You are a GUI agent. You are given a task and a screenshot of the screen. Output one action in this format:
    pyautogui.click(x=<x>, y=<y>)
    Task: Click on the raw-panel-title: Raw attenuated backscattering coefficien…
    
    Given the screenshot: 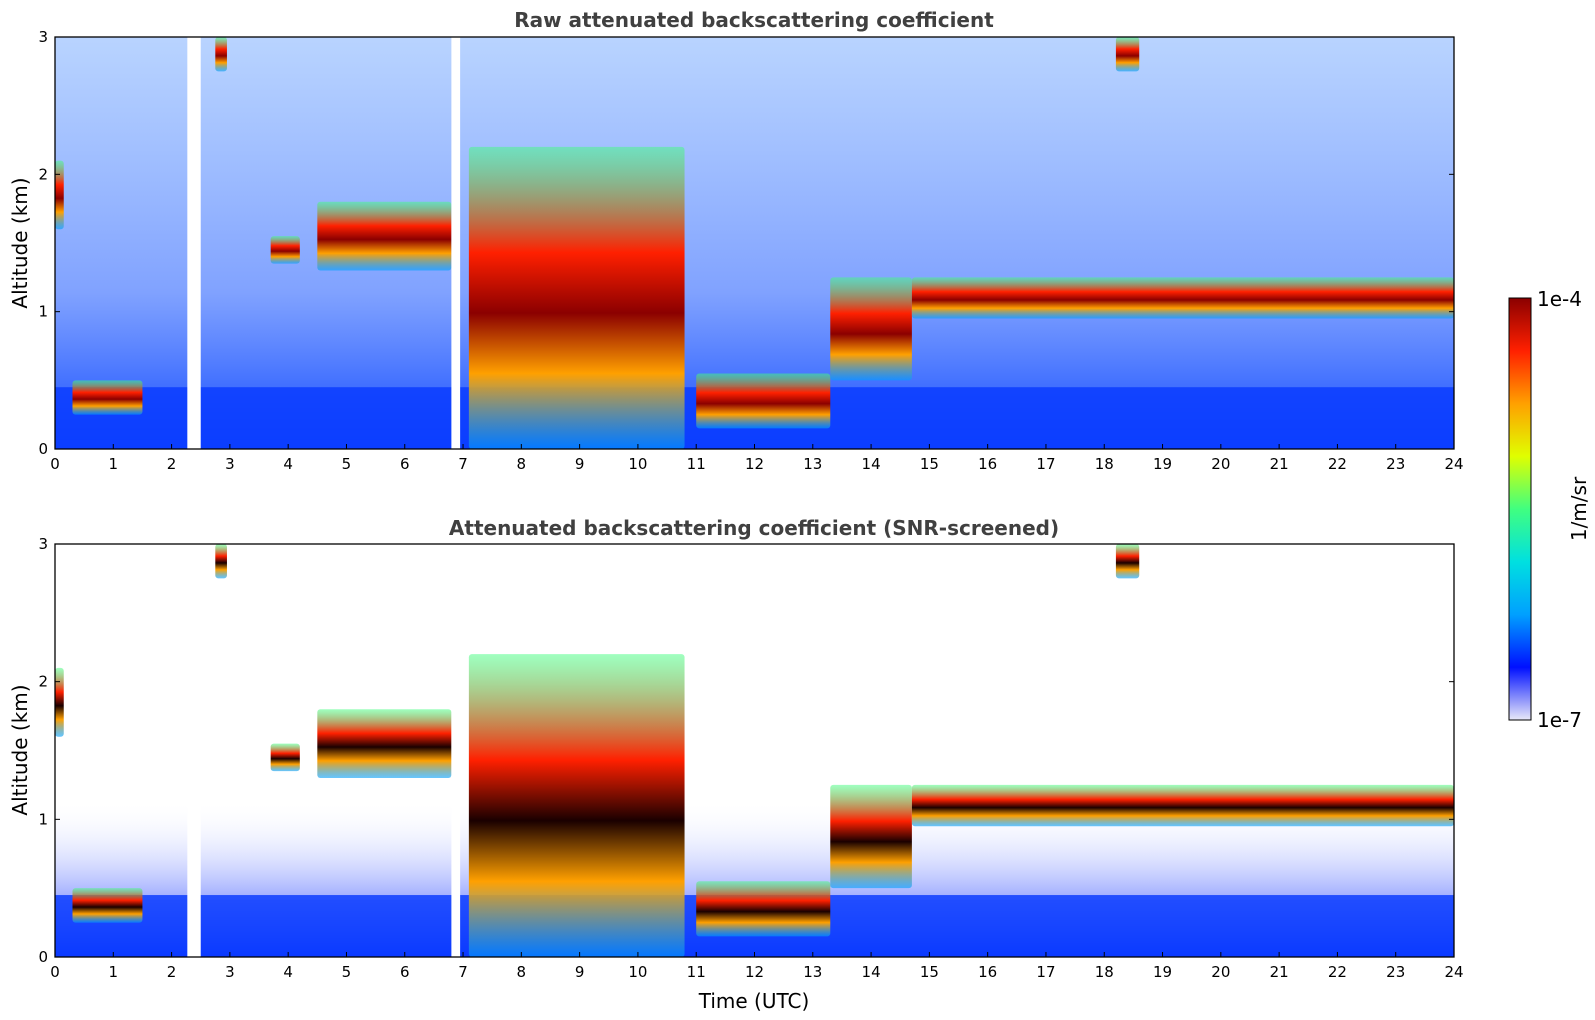 What is the action you would take?
    pyautogui.click(x=754, y=20)
    